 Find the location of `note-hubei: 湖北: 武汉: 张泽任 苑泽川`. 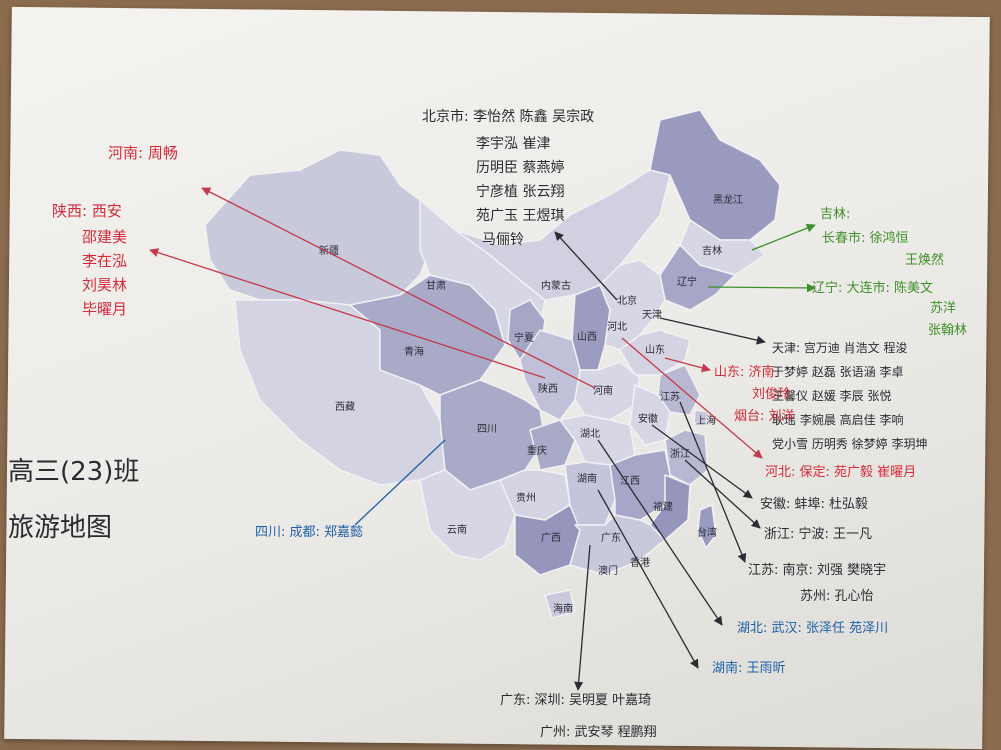

note-hubei: 湖北: 武汉: 张泽任 苑泽川 is located at coordinates (812, 628).